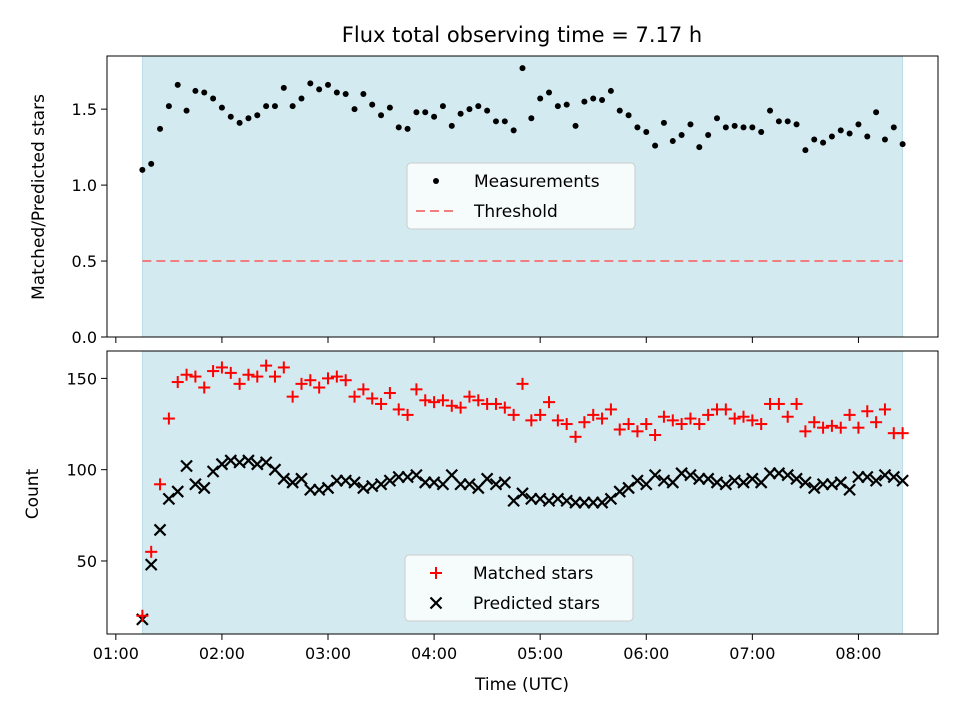  Describe the element at coordinates (222, 653) in the screenshot. I see `bottom-x-tick-label: 02:00` at that location.